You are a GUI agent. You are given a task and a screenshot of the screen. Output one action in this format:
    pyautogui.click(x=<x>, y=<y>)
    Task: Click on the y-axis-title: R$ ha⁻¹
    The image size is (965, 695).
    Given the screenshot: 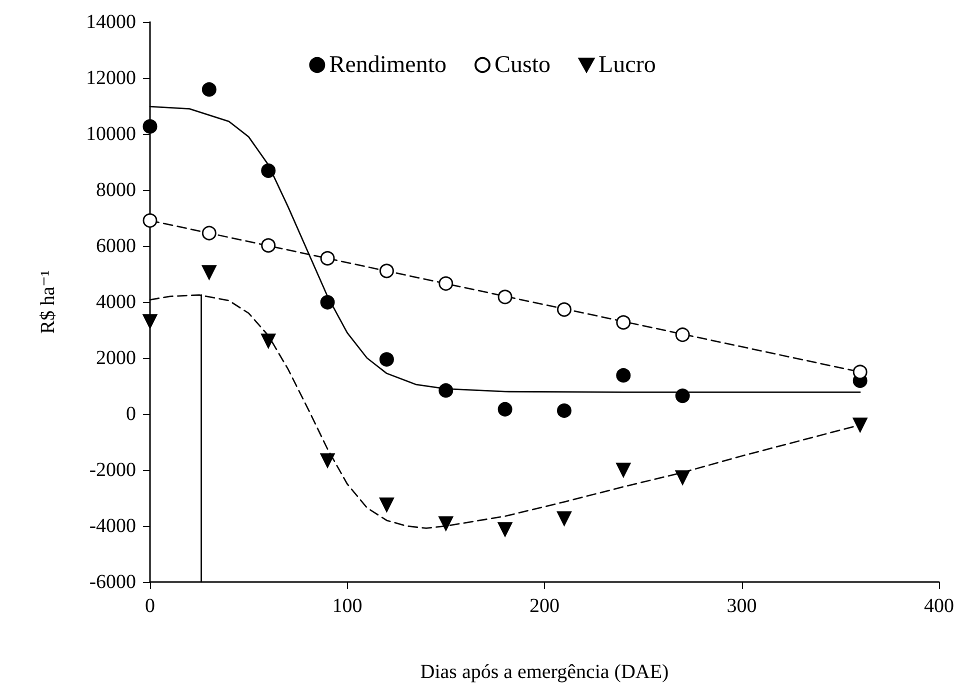 What is the action you would take?
    pyautogui.click(x=48, y=302)
    